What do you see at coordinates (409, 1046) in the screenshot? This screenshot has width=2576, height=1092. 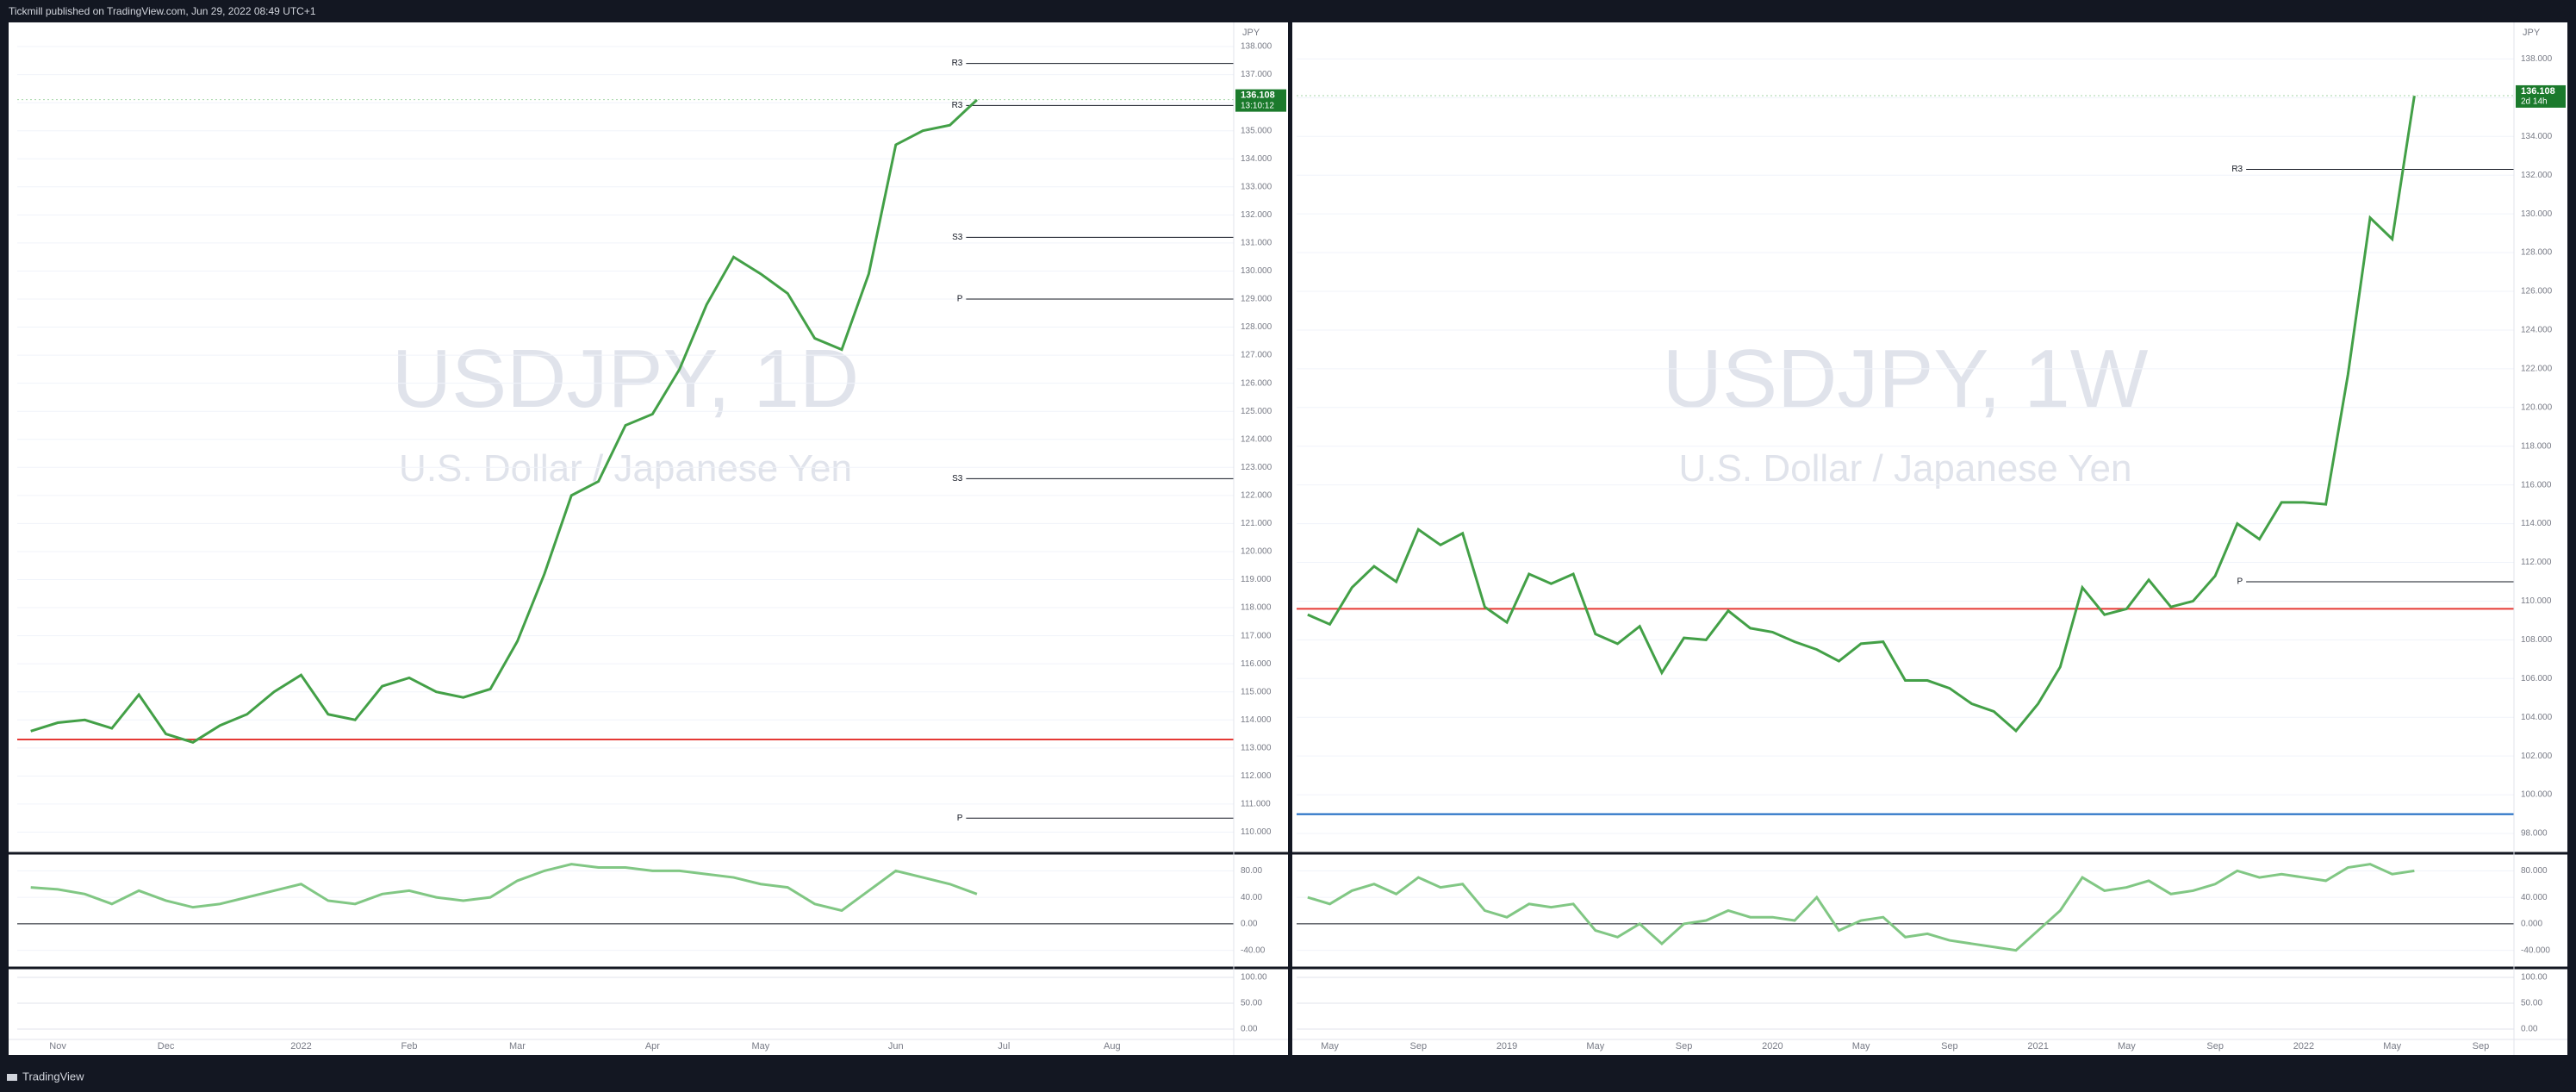 I see `x-tick-label: Feb` at bounding box center [409, 1046].